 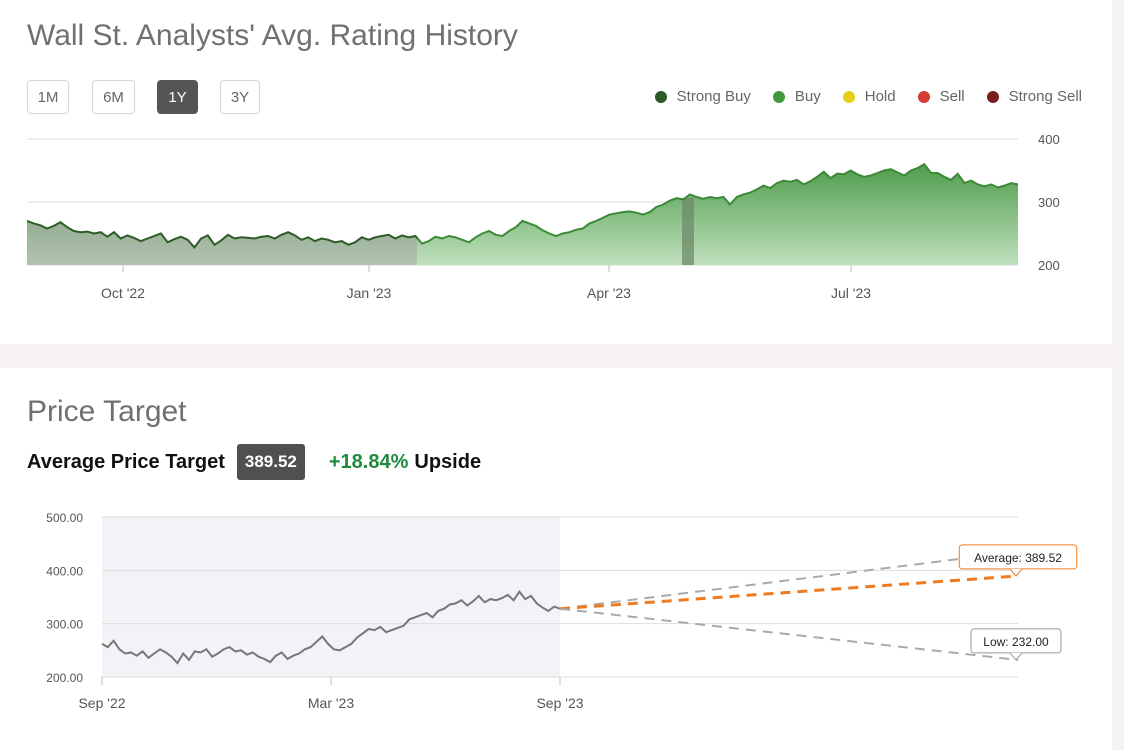 I want to click on chart1-area-buy, so click(x=717, y=214).